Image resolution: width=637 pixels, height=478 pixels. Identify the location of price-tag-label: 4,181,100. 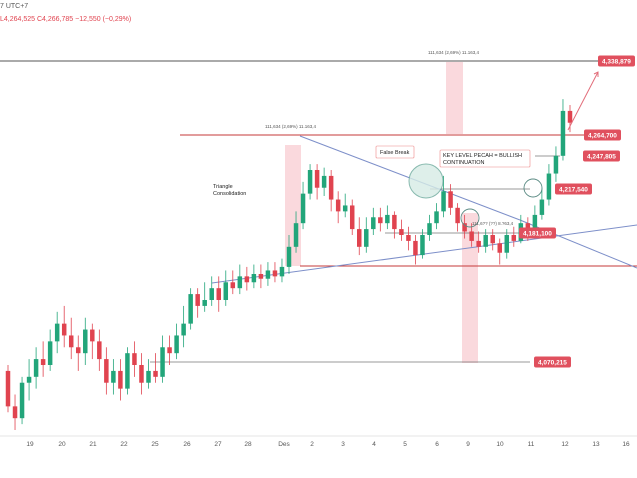
(537, 233).